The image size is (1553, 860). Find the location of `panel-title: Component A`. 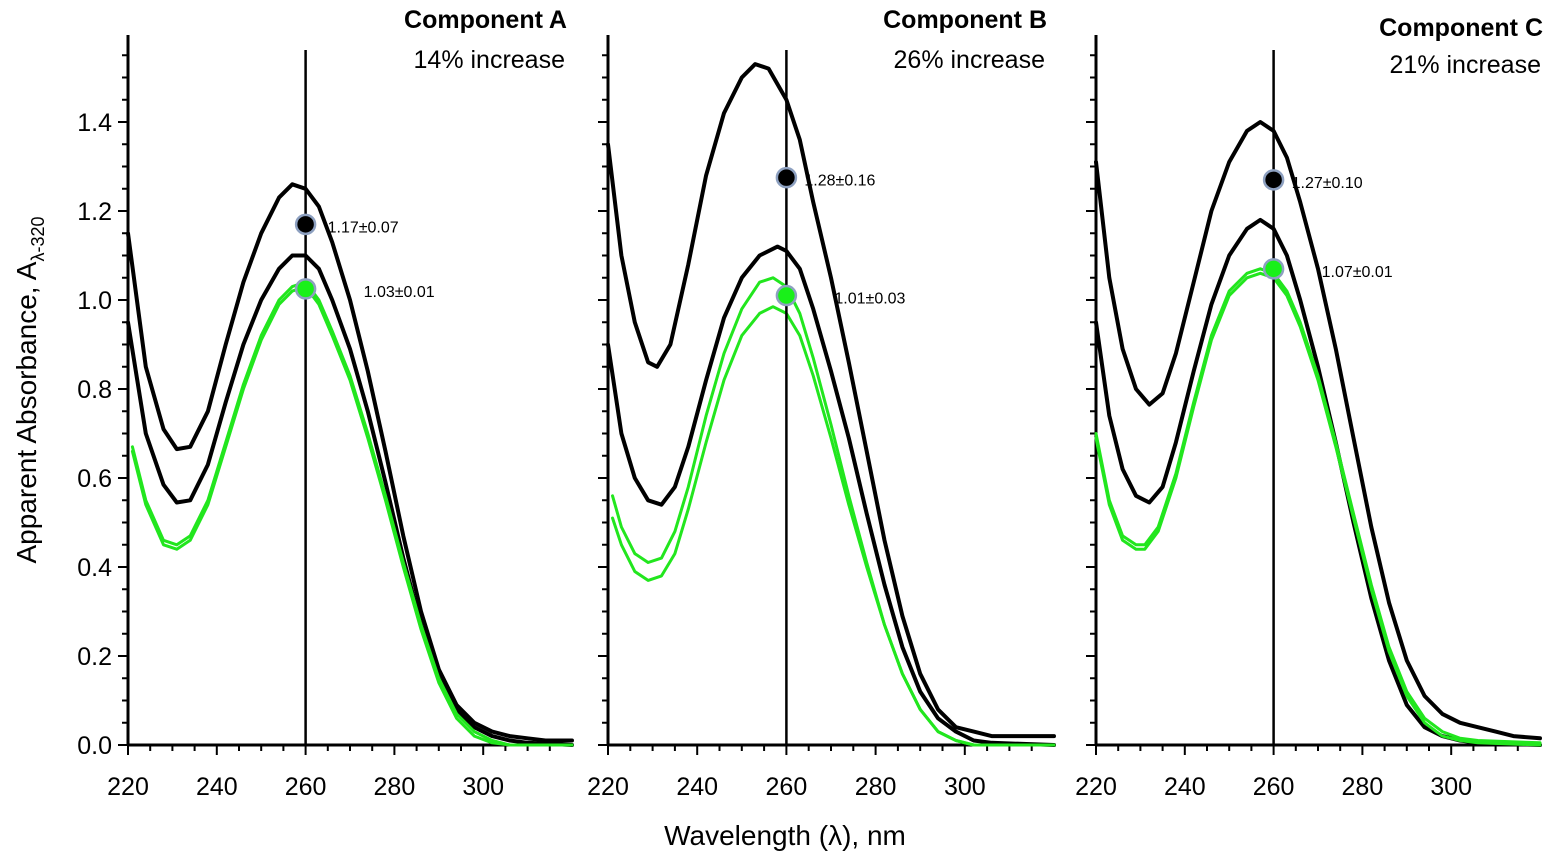

panel-title: Component A is located at coordinates (485, 20).